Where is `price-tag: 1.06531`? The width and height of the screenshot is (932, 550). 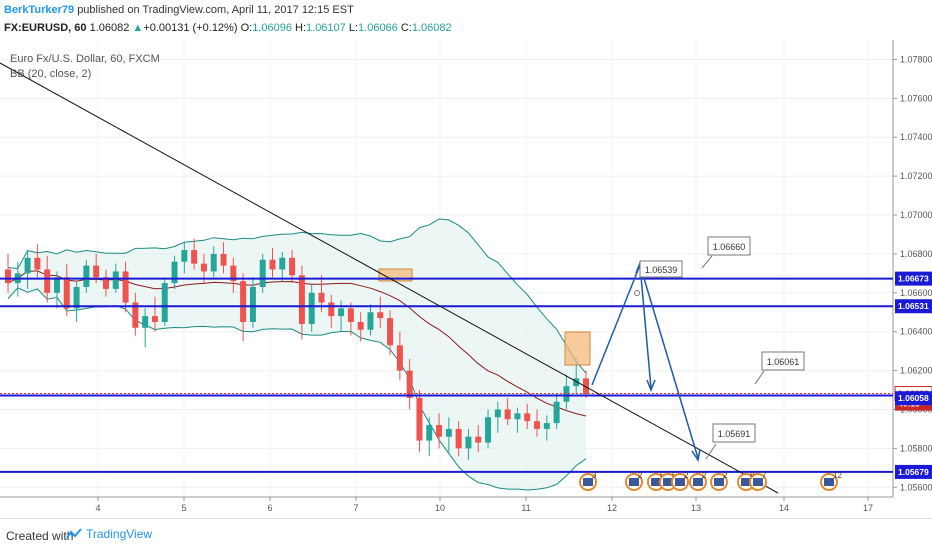
price-tag: 1.06531 is located at coordinates (913, 306).